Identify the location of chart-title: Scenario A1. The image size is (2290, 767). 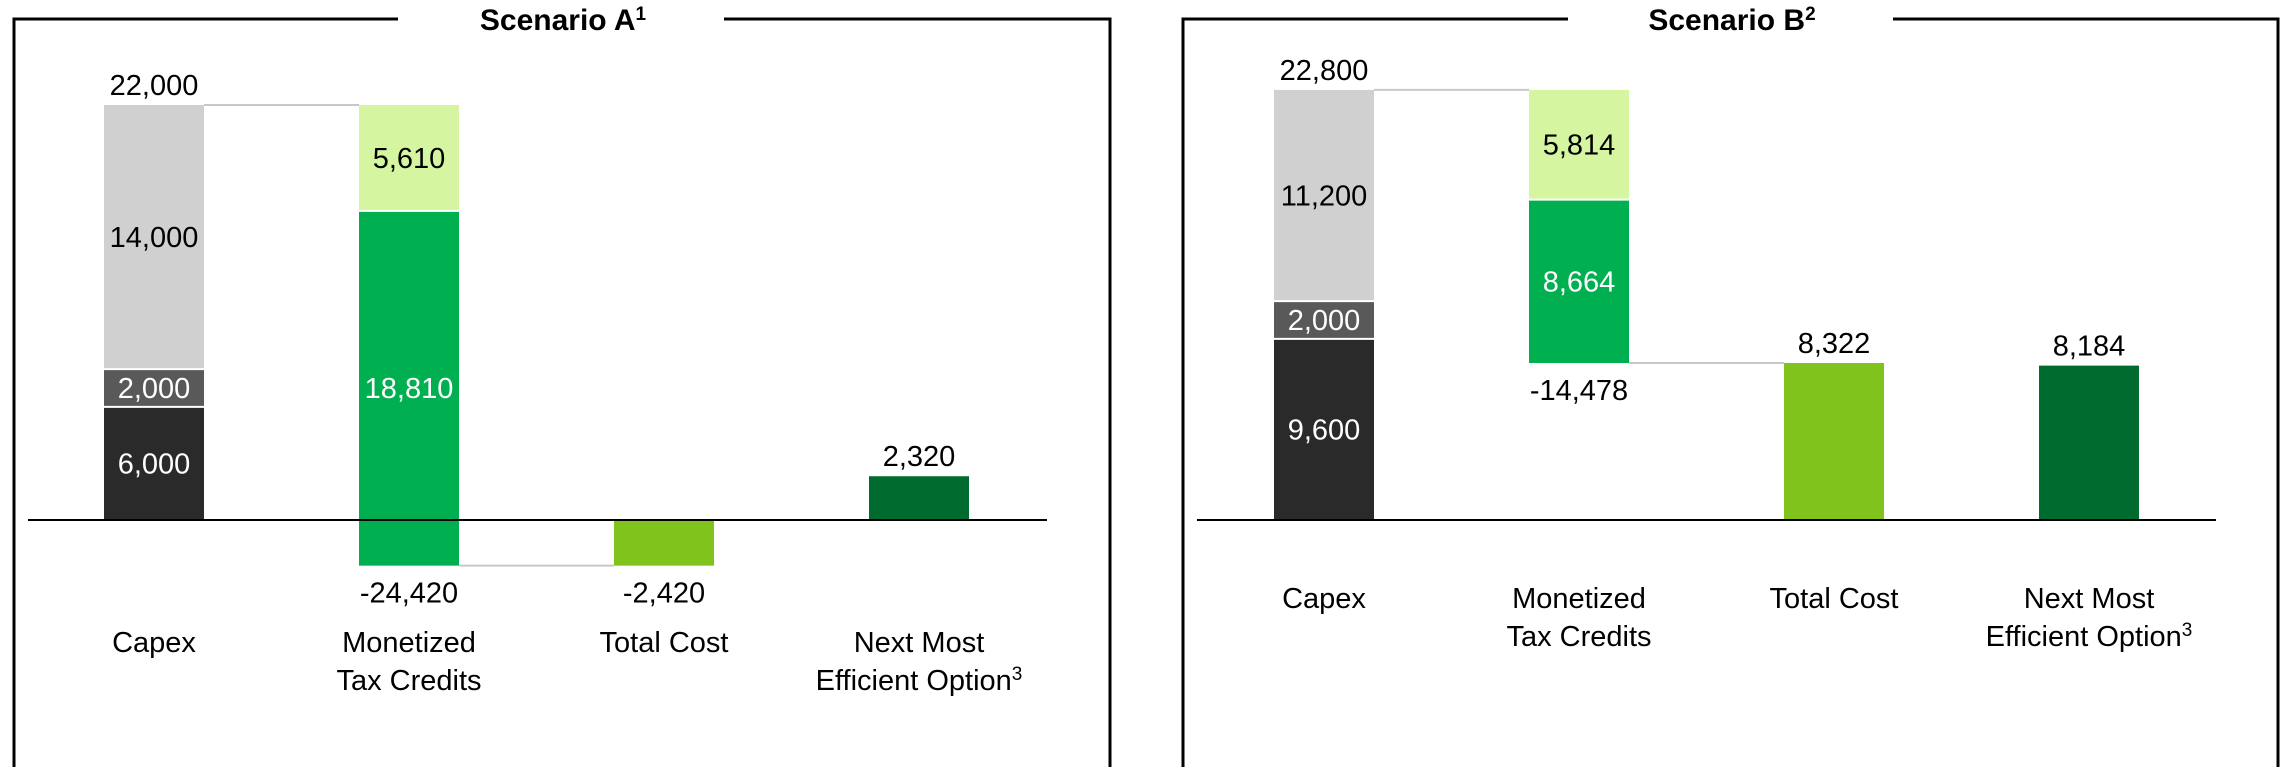
(563, 20).